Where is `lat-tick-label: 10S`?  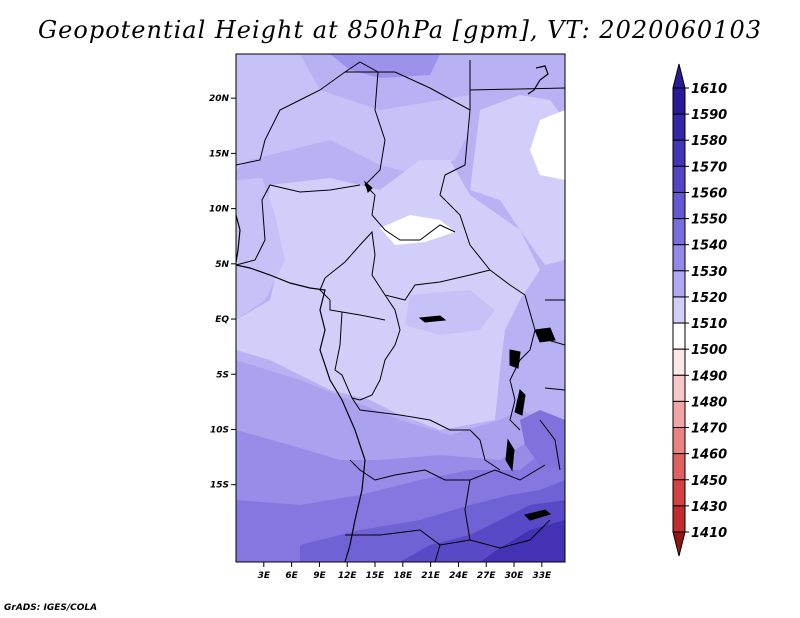 lat-tick-label: 10S is located at coordinates (219, 430).